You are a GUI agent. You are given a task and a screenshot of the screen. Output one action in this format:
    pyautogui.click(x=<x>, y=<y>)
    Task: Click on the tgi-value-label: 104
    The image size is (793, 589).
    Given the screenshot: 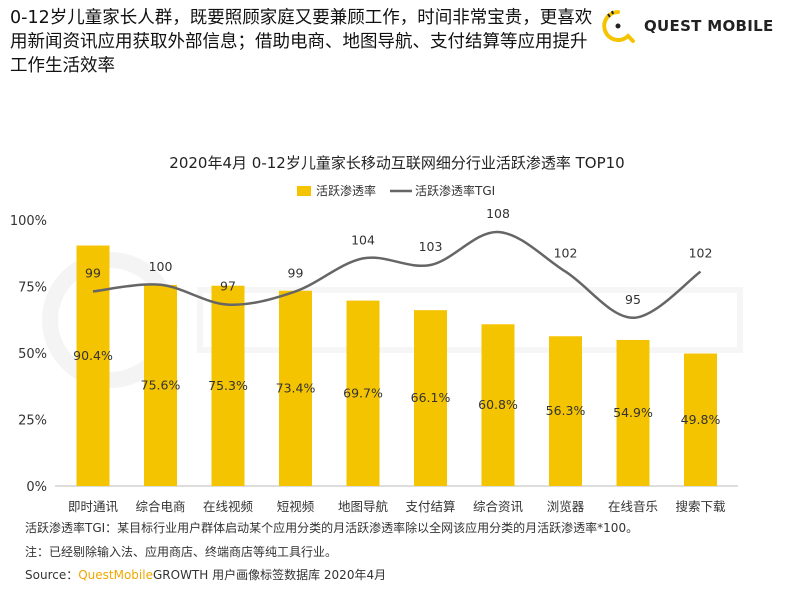 What is the action you would take?
    pyautogui.click(x=363, y=239)
    